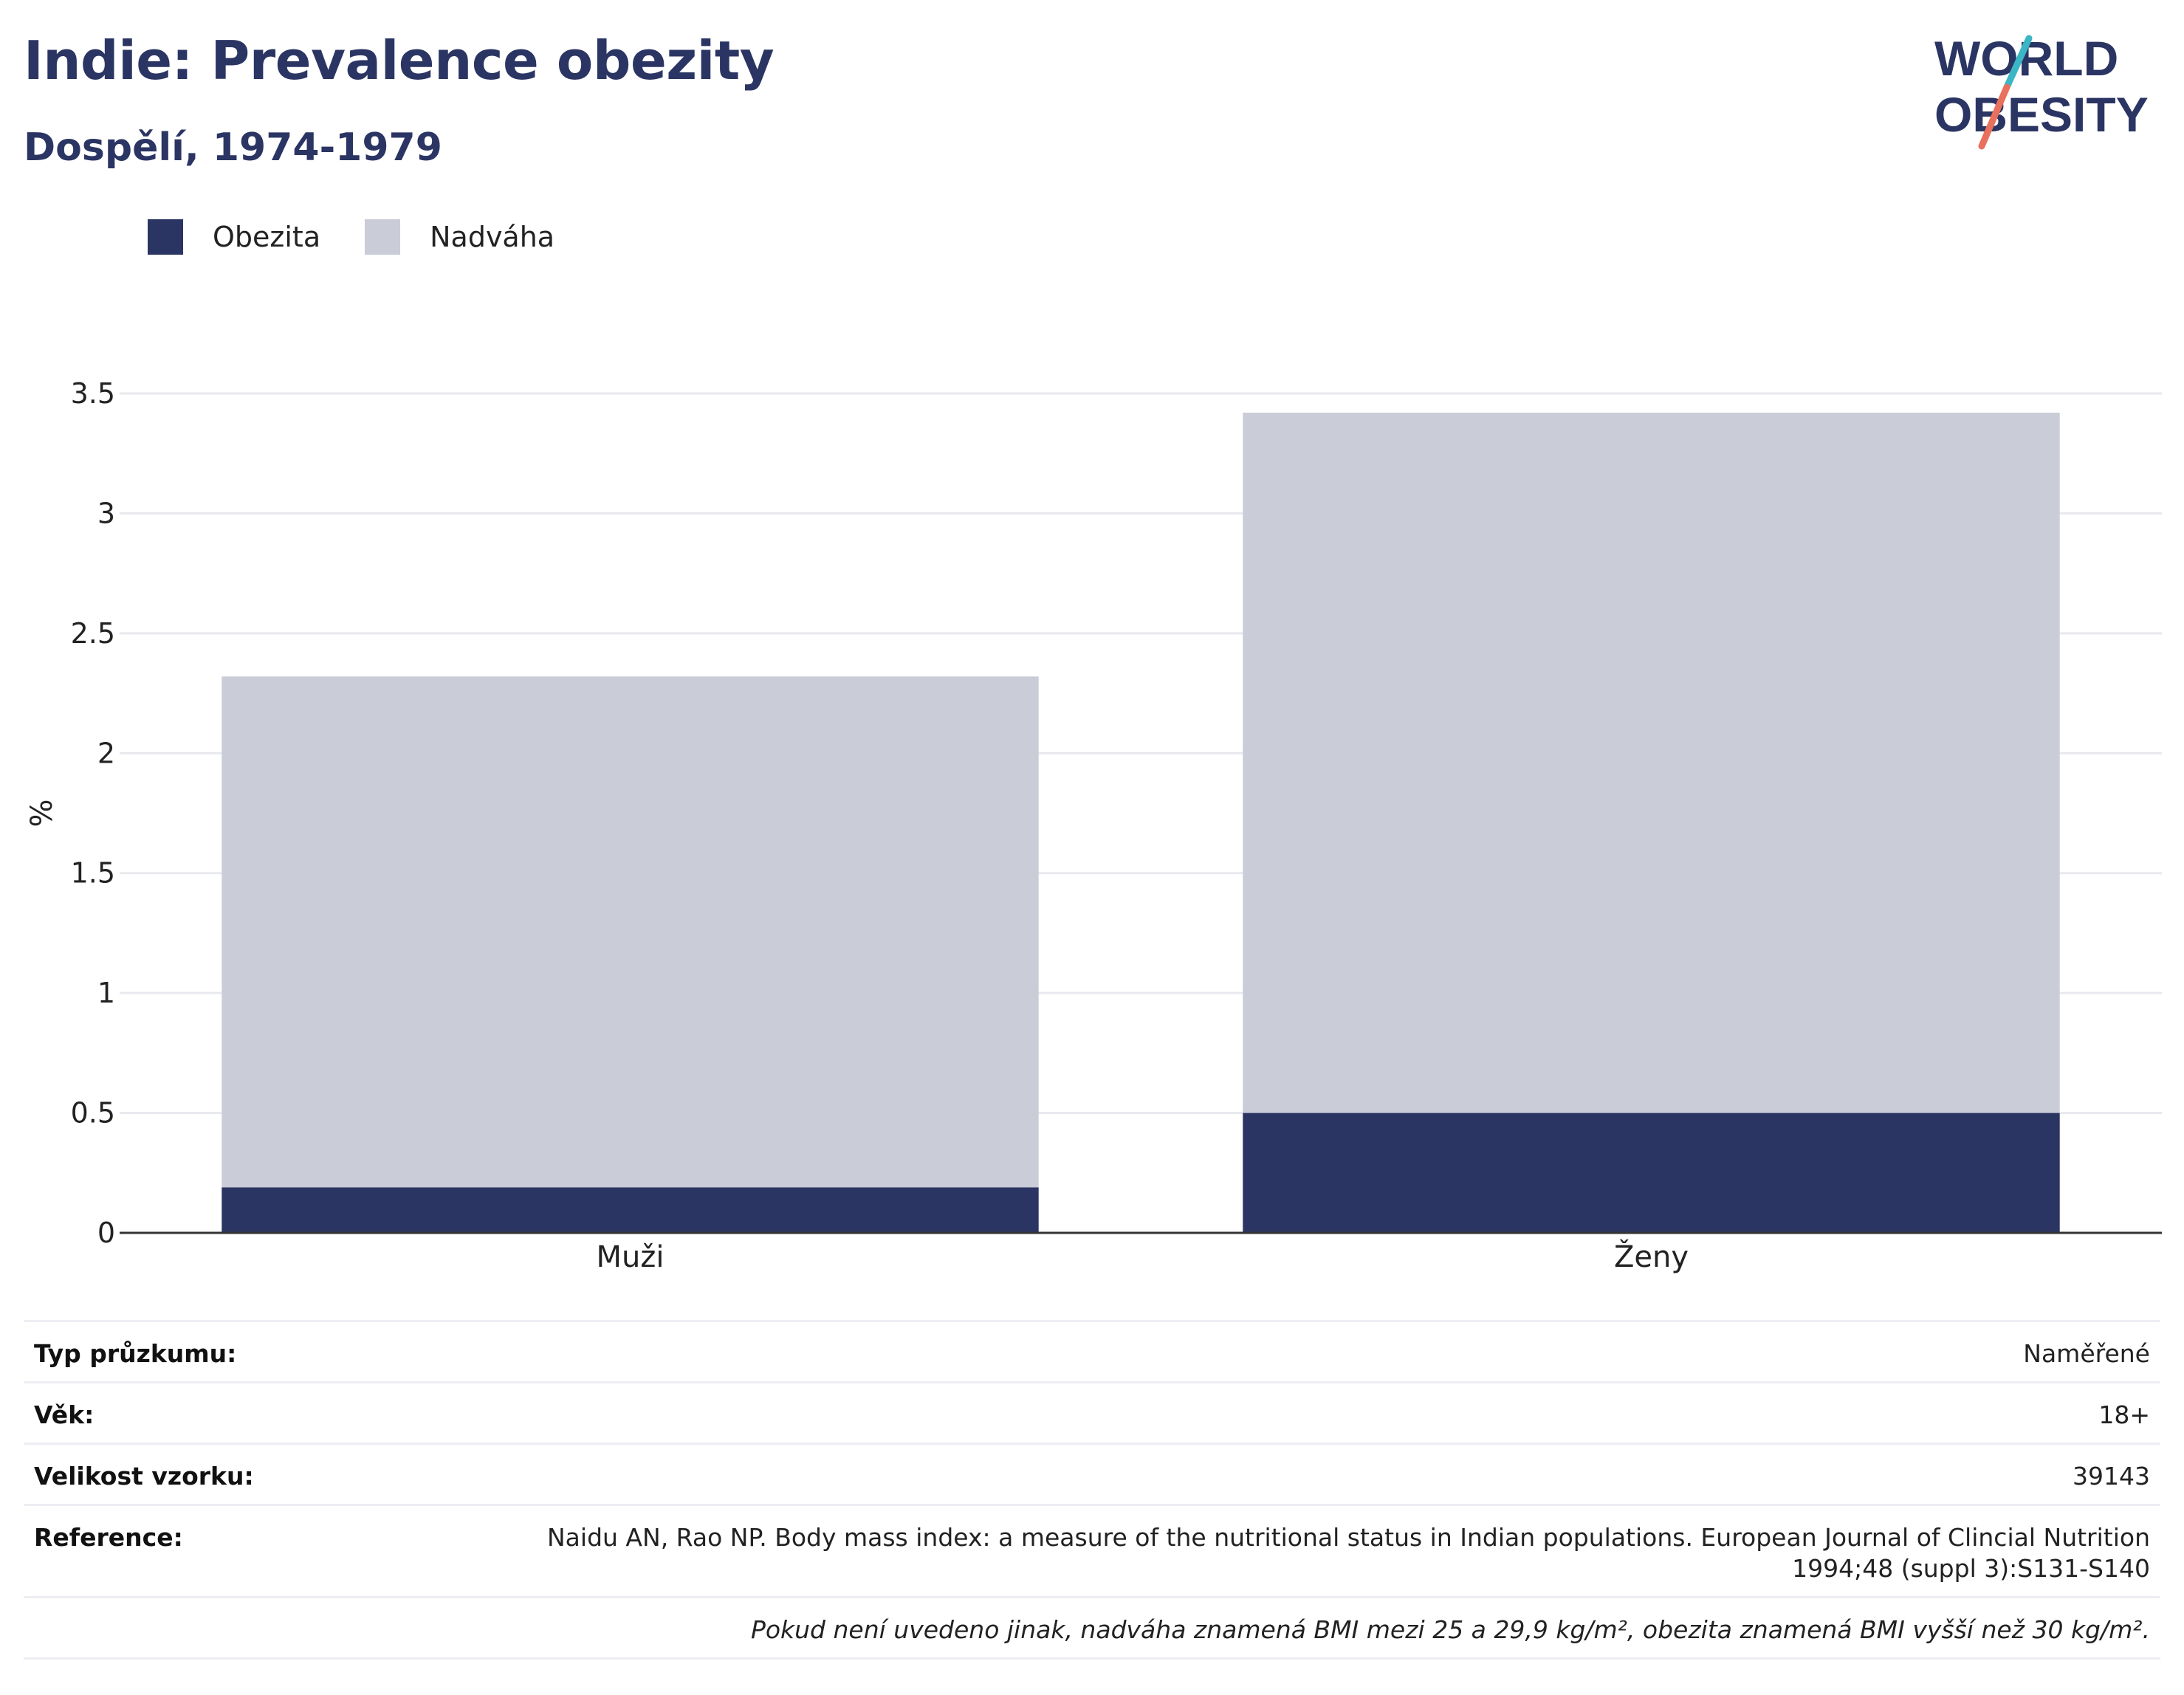 This screenshot has width=2184, height=1695. I want to click on legend-label-overweight: Nadváha, so click(492, 237).